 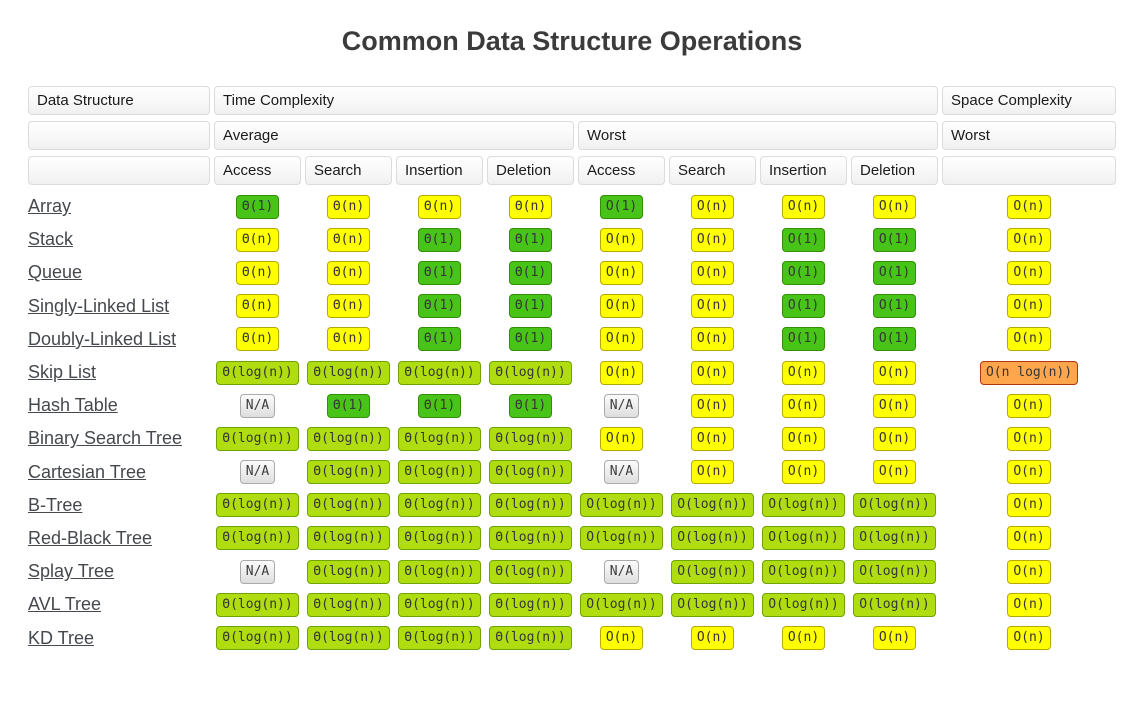 I want to click on data-structure-link: B-Tree, so click(x=55, y=504).